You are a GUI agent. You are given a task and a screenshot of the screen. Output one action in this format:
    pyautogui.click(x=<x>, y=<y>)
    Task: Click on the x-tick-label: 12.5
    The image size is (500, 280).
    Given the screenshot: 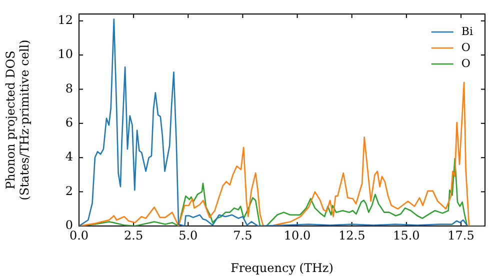 What is the action you would take?
    pyautogui.click(x=352, y=235)
    